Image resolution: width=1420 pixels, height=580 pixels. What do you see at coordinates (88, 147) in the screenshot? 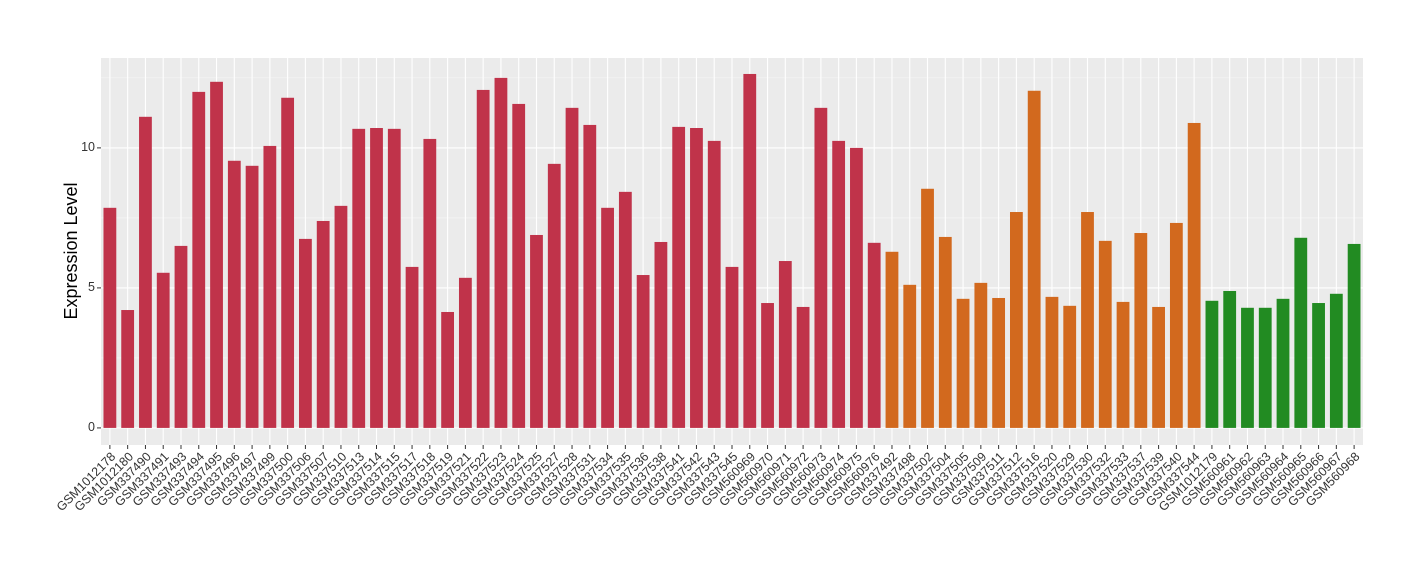
I see `y-tick-label: 10` at bounding box center [88, 147].